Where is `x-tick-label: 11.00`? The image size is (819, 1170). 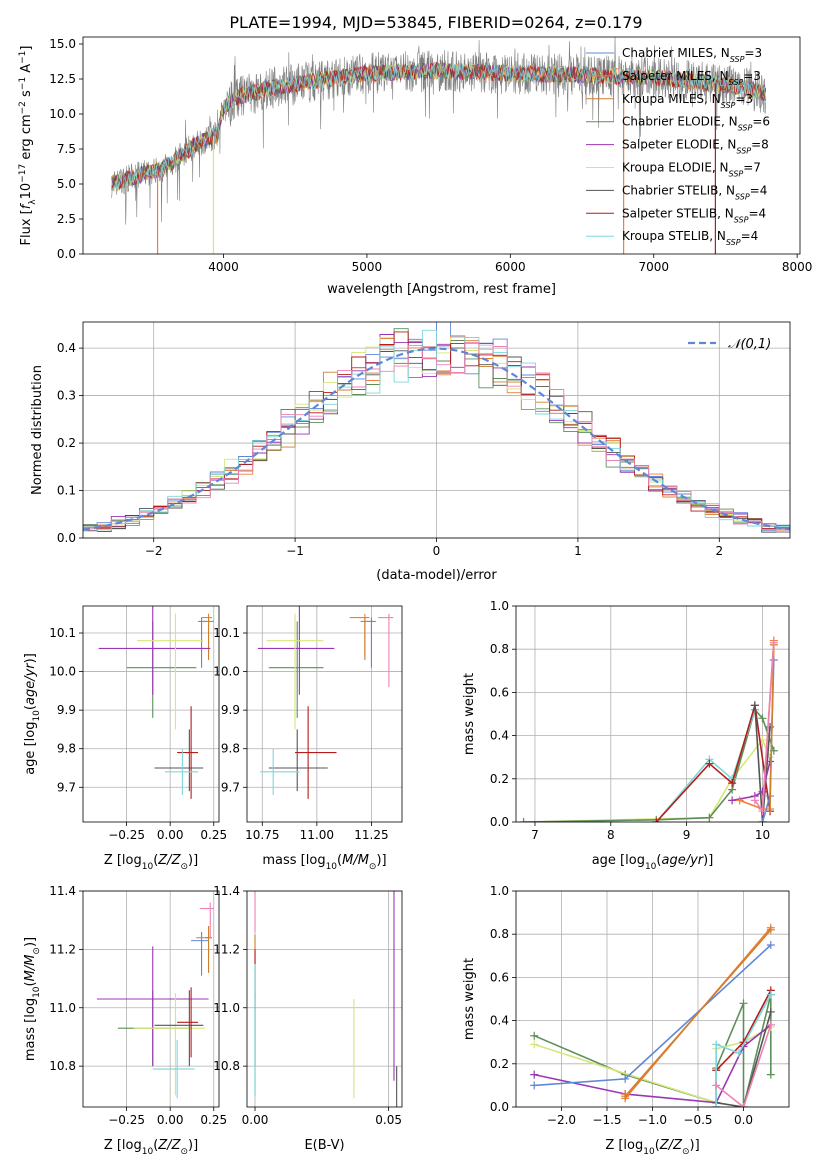 x-tick-label: 11.00 is located at coordinates (317, 835).